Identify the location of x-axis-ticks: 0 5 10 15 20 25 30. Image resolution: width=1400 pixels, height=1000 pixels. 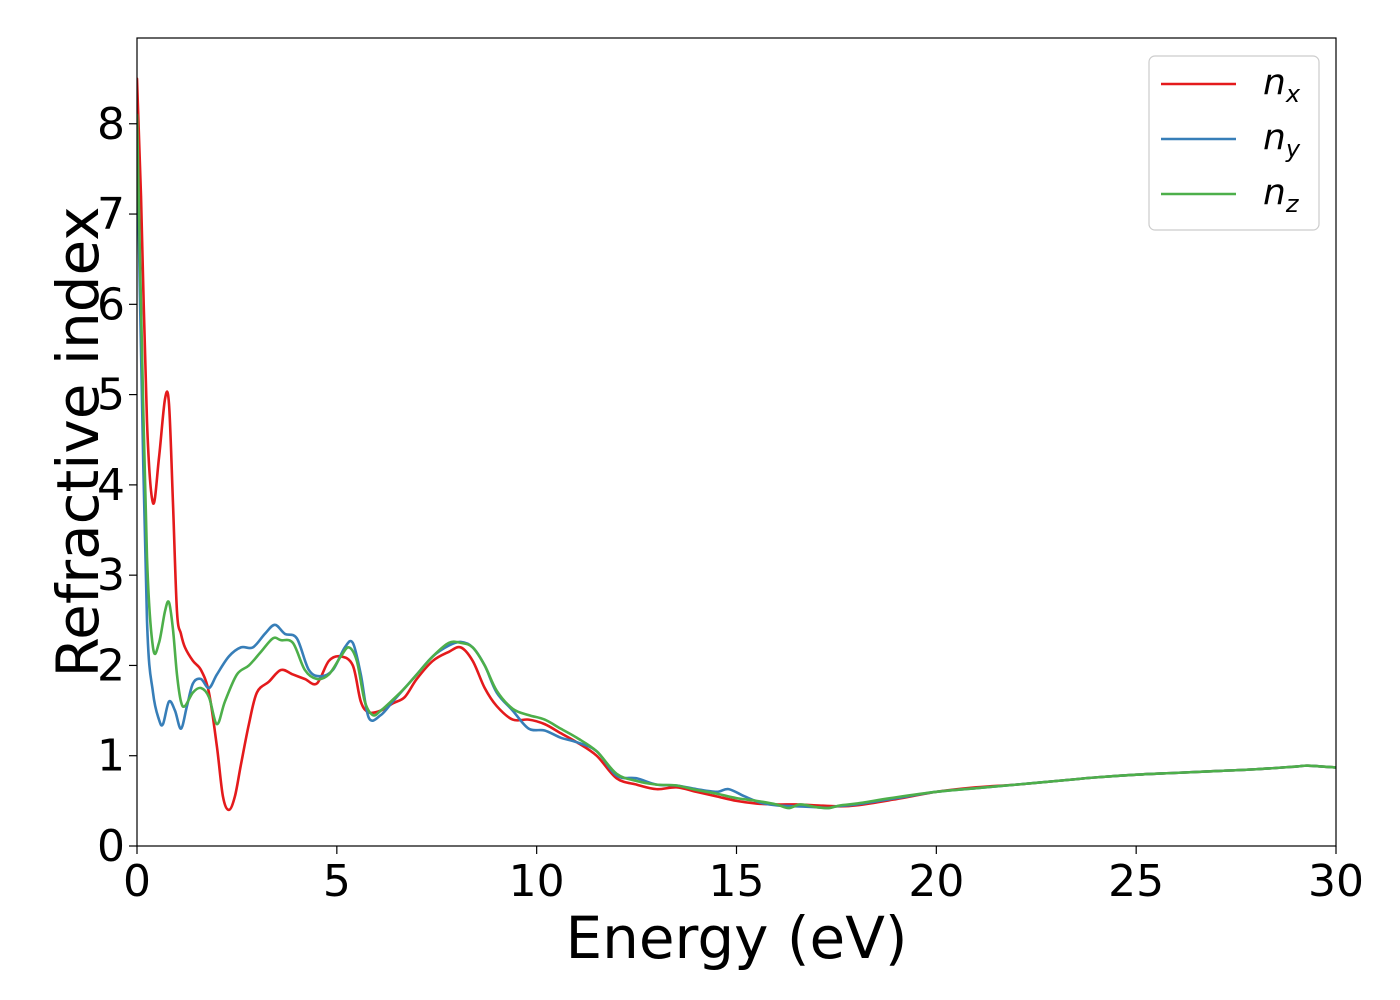
(743, 876).